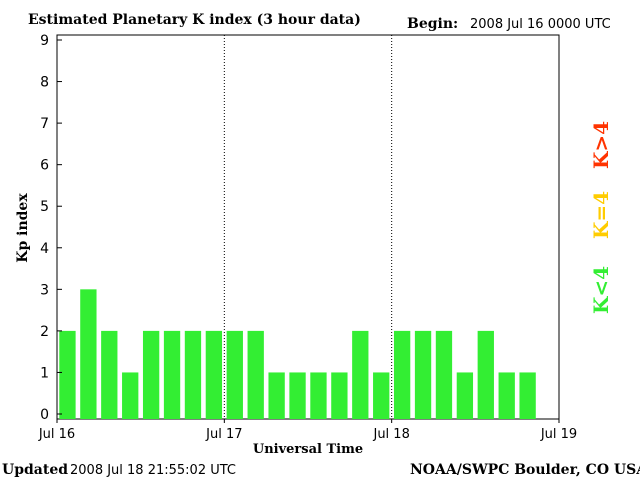 Image resolution: width=640 pixels, height=480 pixels. Describe the element at coordinates (432, 24) in the screenshot. I see `begin-label: Begin:` at that location.